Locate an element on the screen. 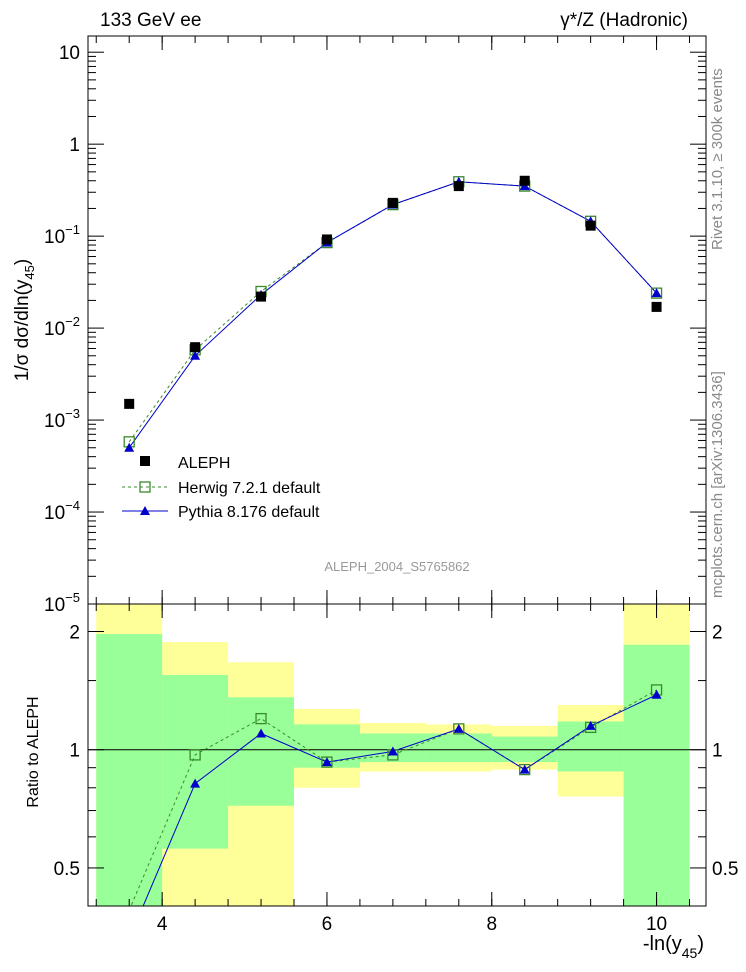 The height and width of the screenshot is (972, 746). legend-marker-aleph is located at coordinates (145, 461).